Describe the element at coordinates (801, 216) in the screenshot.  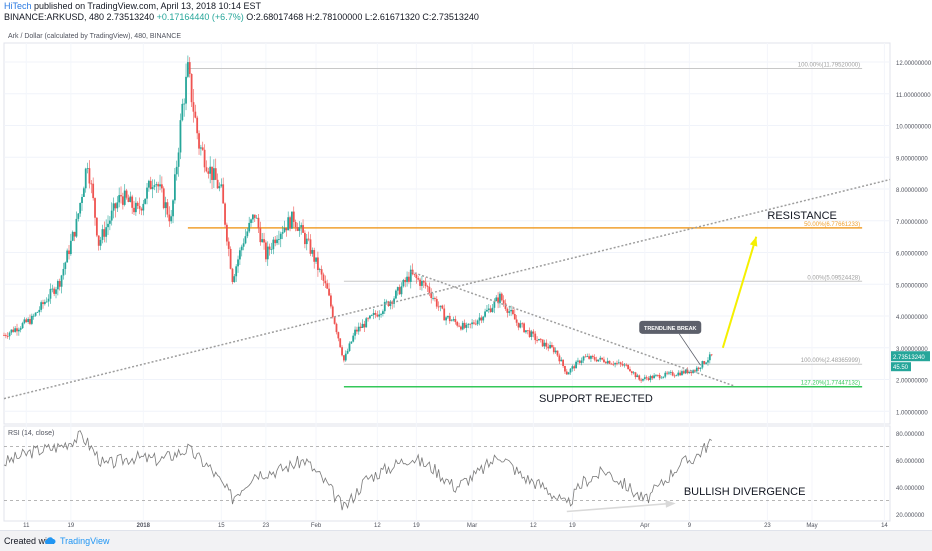
I see `resistance-label: RESISTANCE` at that location.